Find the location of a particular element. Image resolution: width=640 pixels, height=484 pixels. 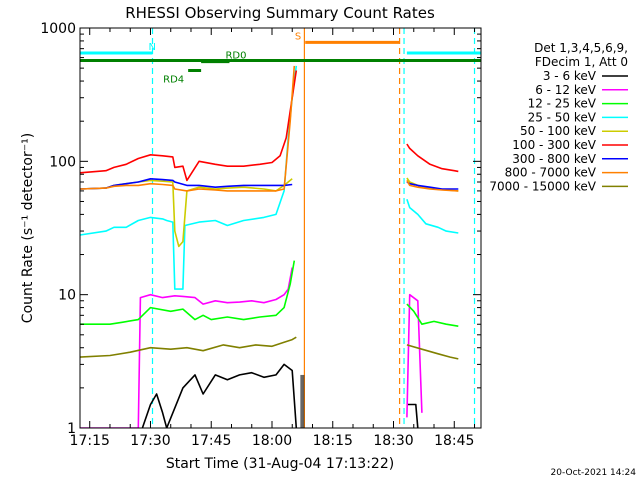

legend-entry-label: 3 - 6 keV is located at coordinates (570, 76).